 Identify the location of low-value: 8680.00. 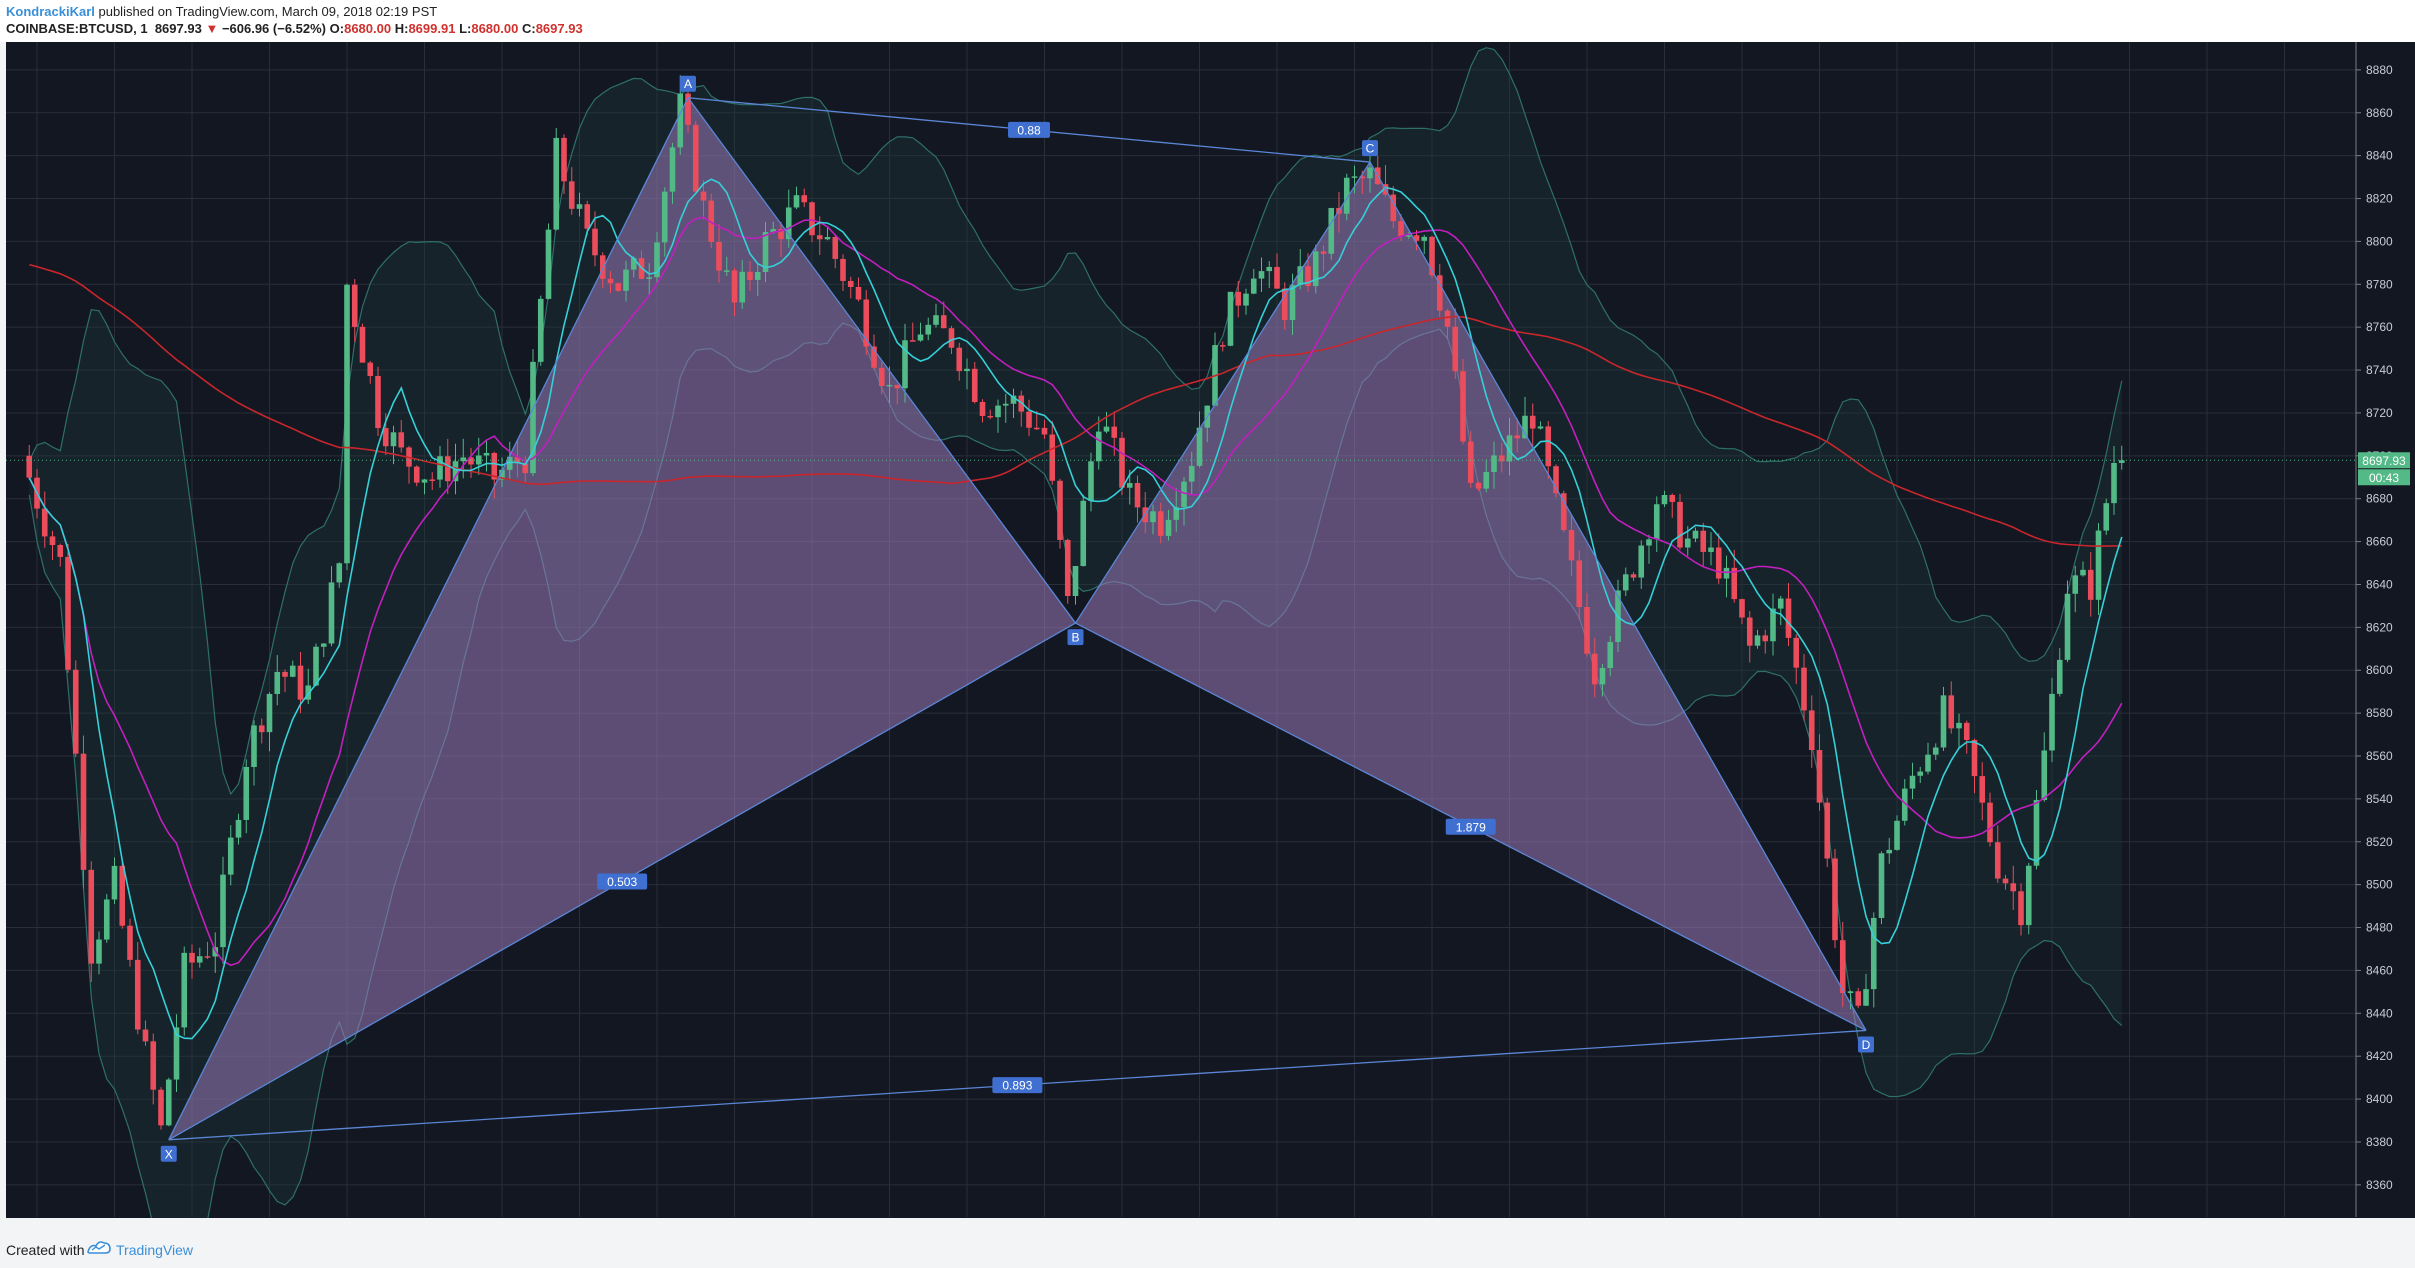
(495, 28).